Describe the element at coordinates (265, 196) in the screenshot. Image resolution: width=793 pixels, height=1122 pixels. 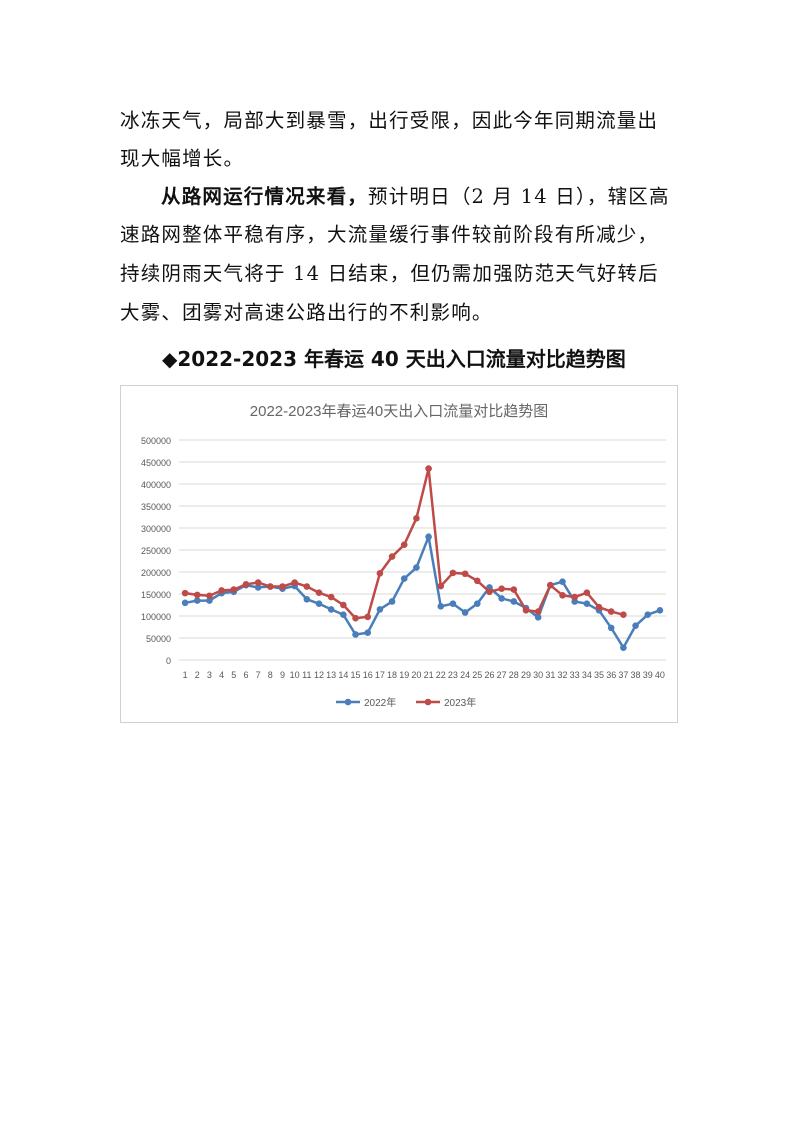
I see `paragraph-lead: 从路网运行情况来看，` at that location.